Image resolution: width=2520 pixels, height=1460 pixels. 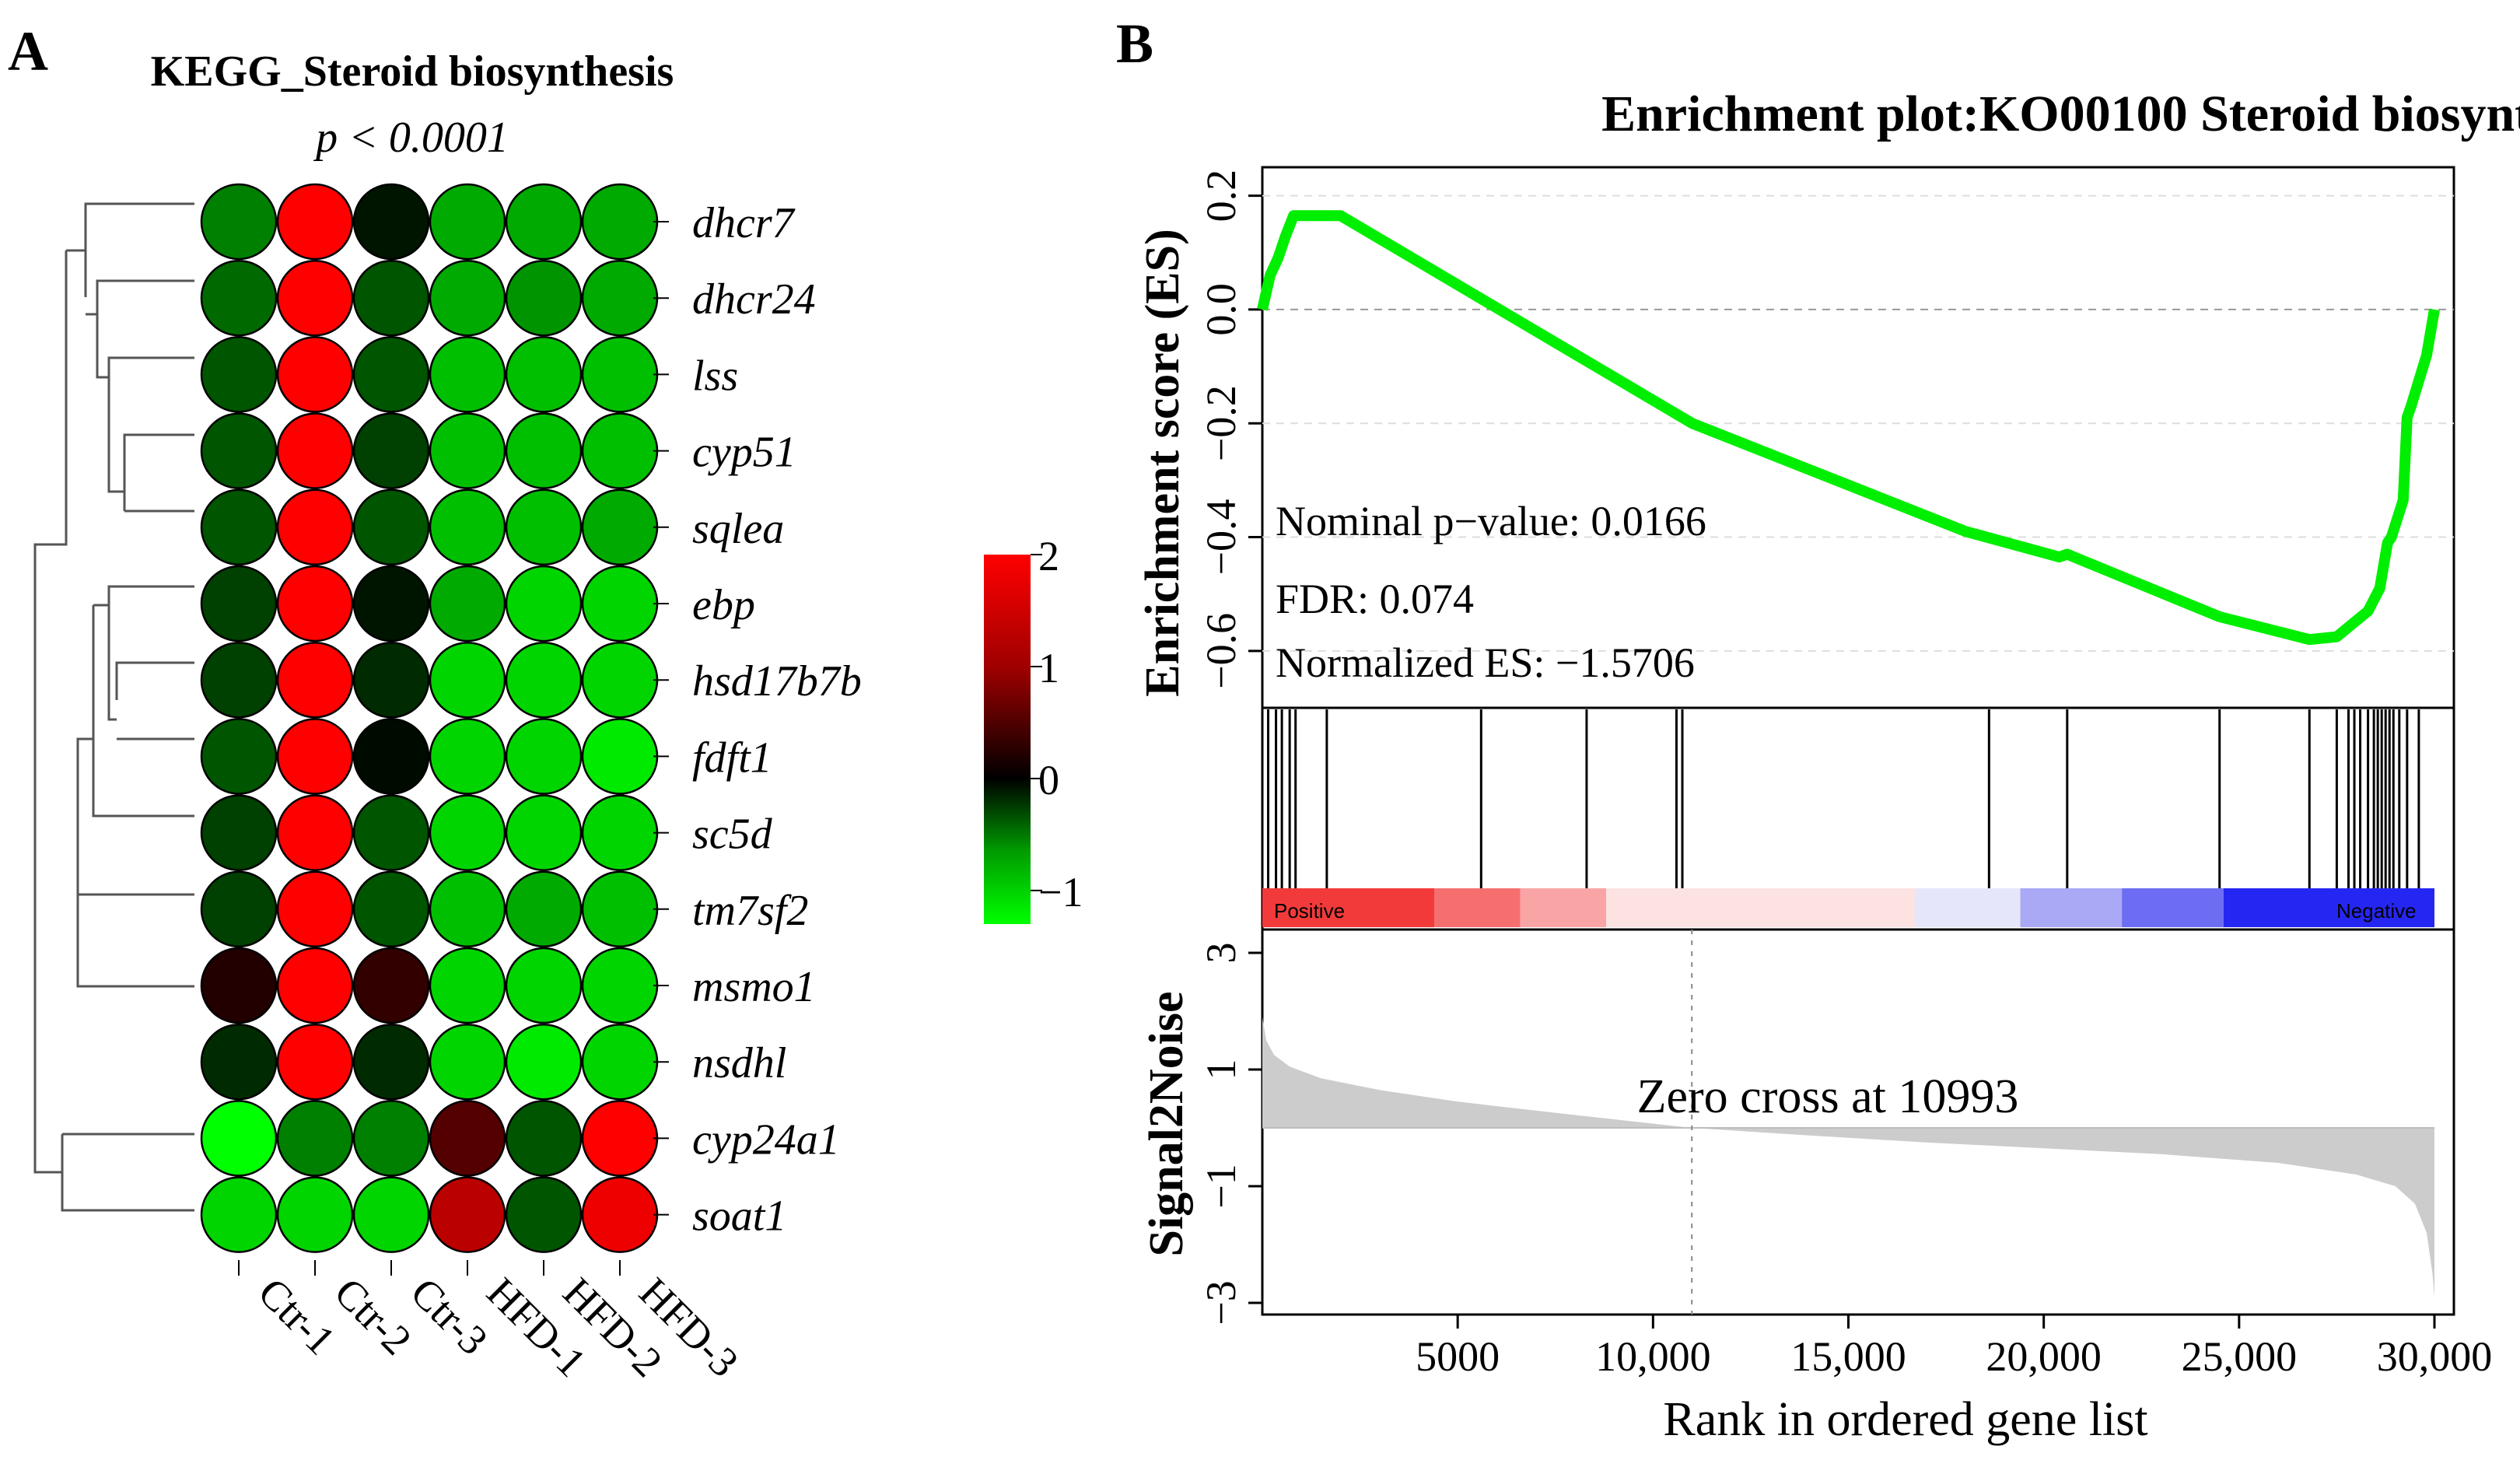 What do you see at coordinates (744, 453) in the screenshot?
I see `gene-label: cyp51` at bounding box center [744, 453].